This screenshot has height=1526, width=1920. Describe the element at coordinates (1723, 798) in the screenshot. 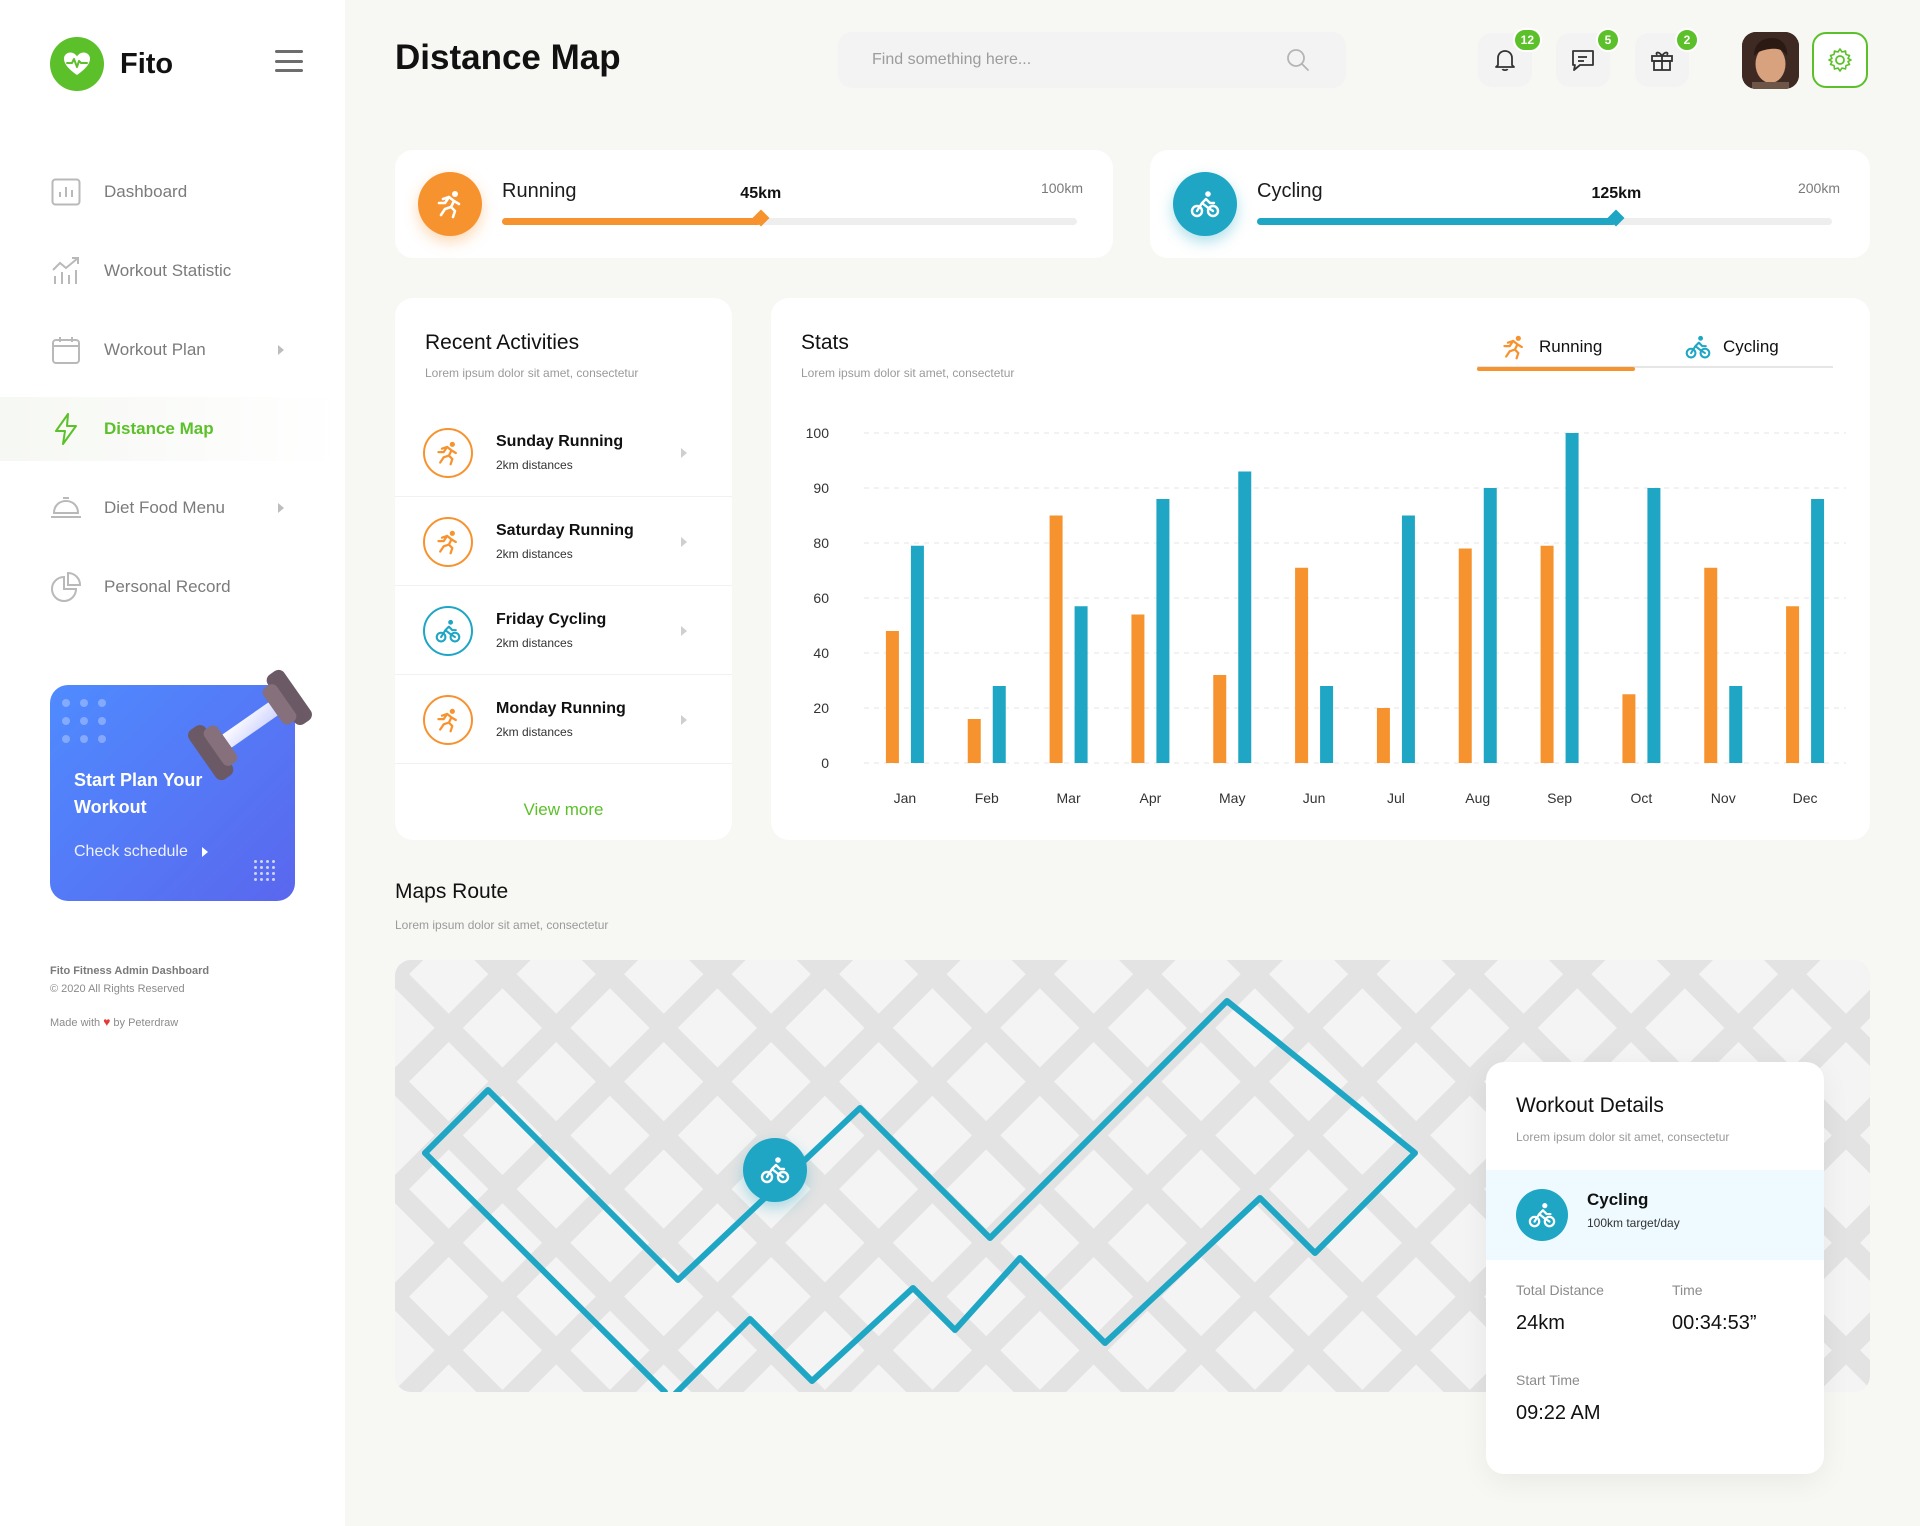

I see `x-tick-label: Nov` at that location.